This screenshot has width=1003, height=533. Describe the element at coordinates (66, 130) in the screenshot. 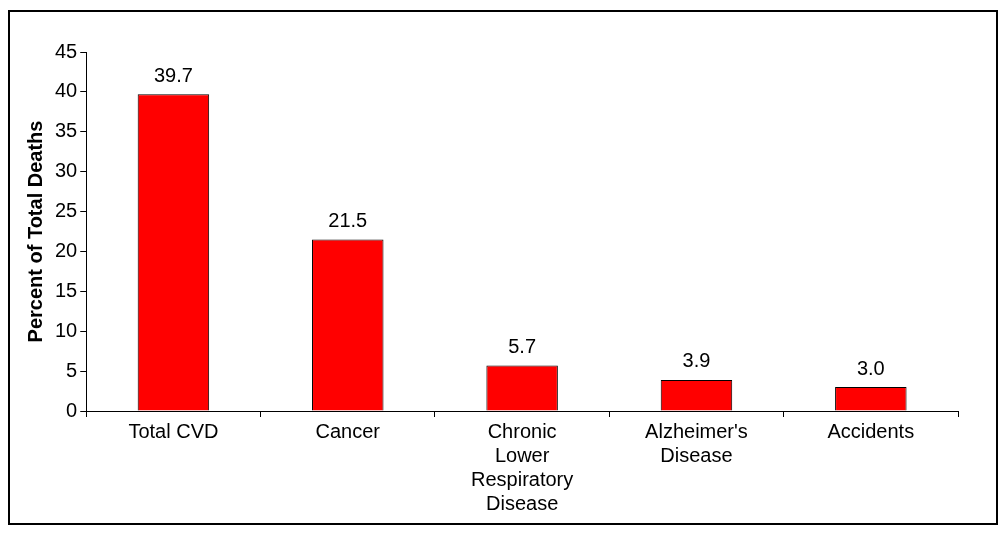

I see `y-tick-label: 35` at that location.